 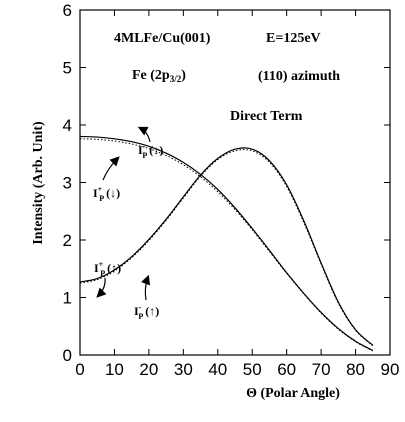 What do you see at coordinates (293, 393) in the screenshot?
I see `x-axis-label: Θ (Polar Angle)` at bounding box center [293, 393].